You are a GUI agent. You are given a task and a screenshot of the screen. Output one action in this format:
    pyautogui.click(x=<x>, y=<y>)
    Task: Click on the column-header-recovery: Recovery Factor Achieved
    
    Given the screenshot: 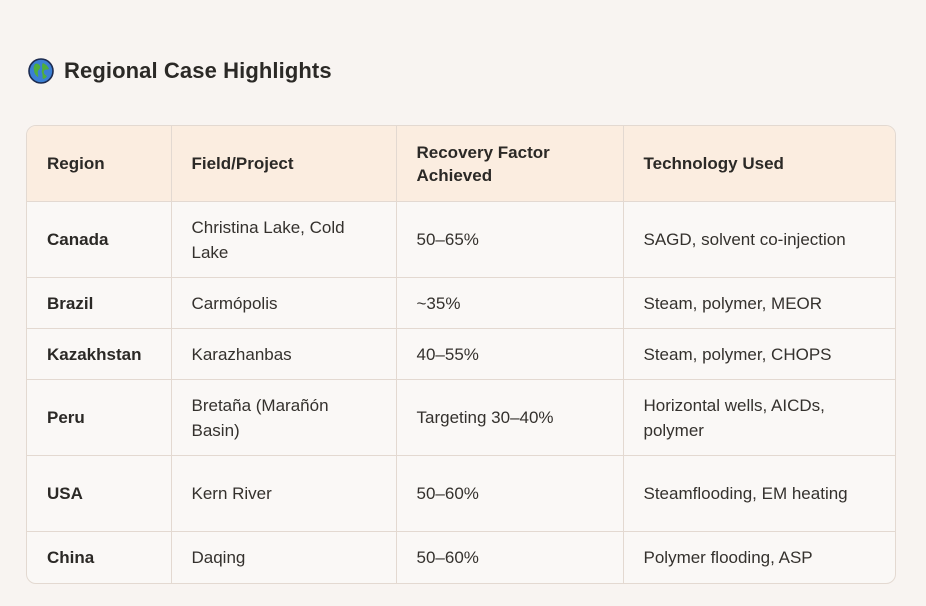 What is the action you would take?
    pyautogui.click(x=510, y=164)
    